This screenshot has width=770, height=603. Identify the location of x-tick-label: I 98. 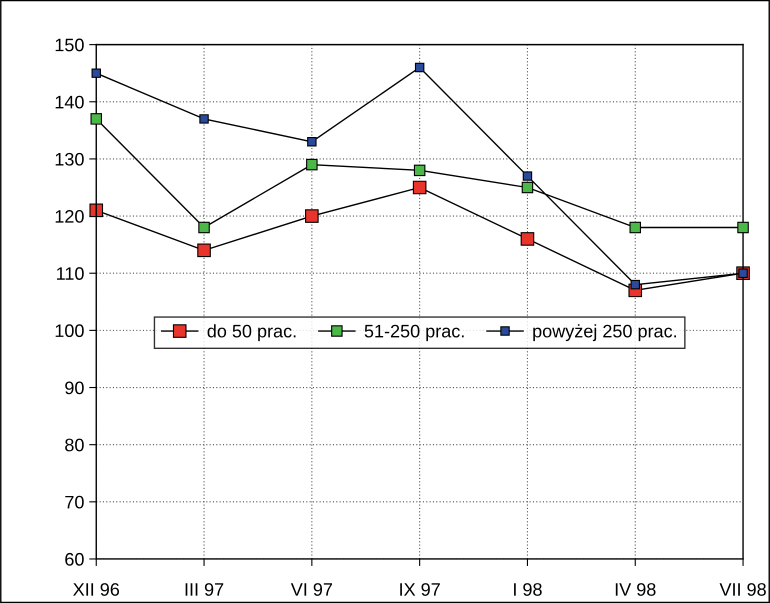
(528, 589).